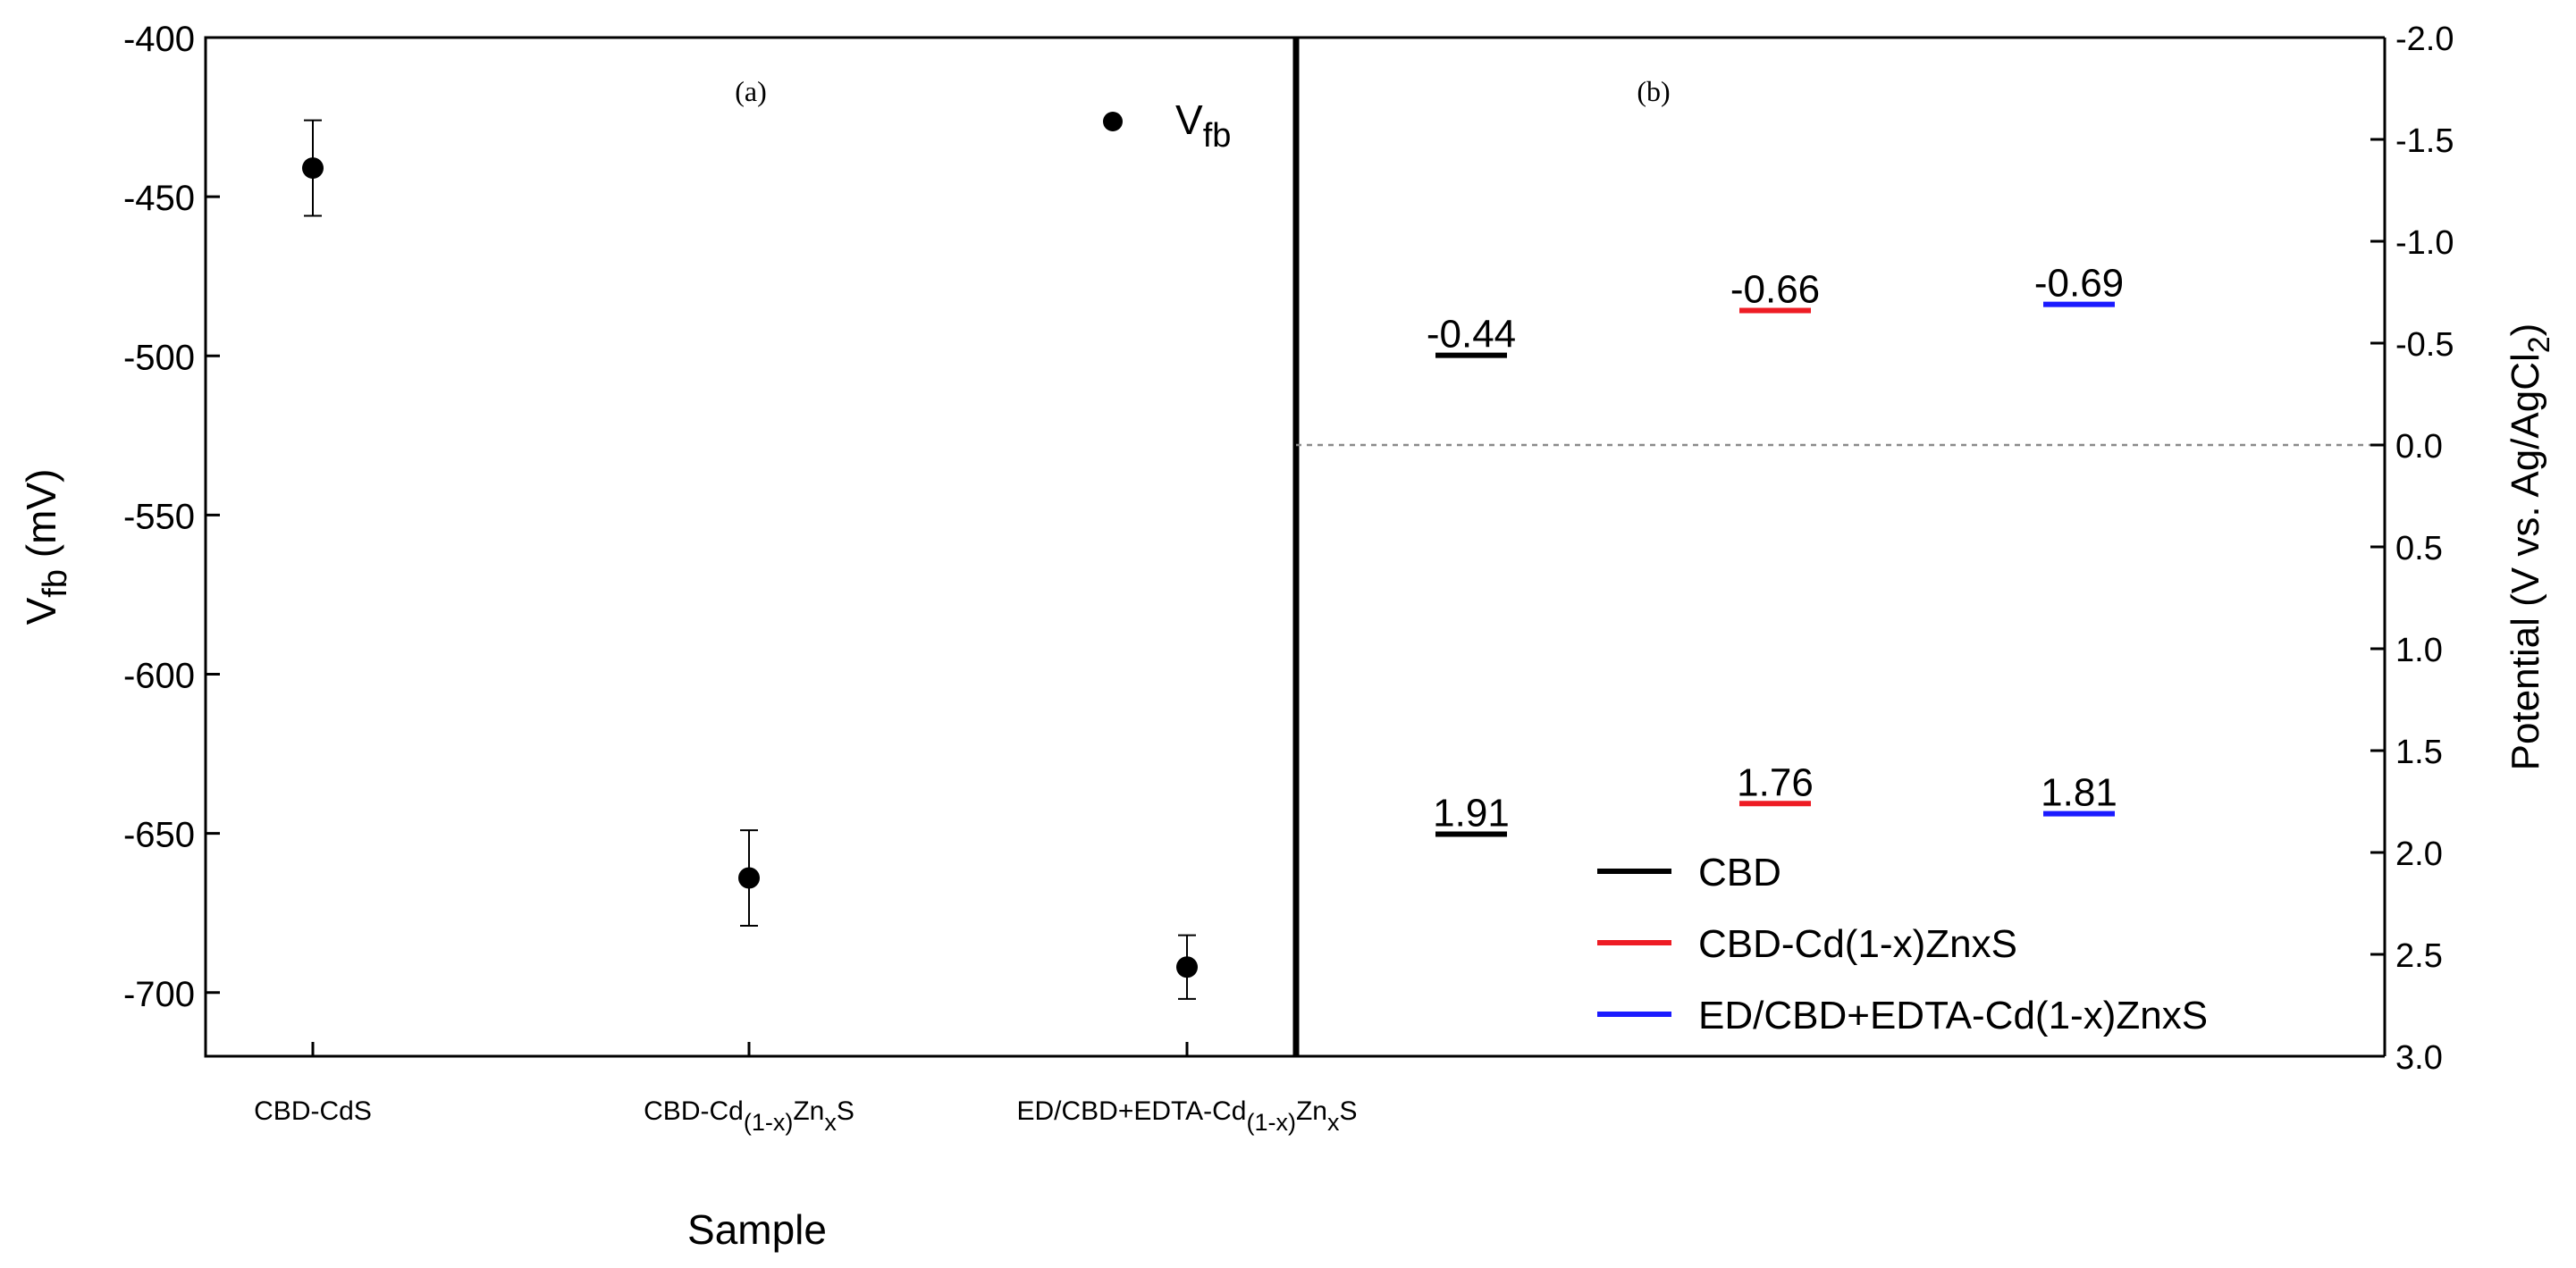  I want to click on y-tick-label: -600, so click(159, 676).